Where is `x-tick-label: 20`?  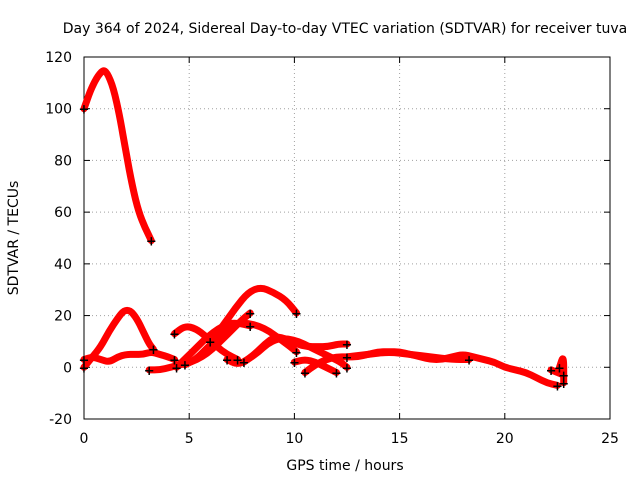 x-tick-label: 20 is located at coordinates (505, 439).